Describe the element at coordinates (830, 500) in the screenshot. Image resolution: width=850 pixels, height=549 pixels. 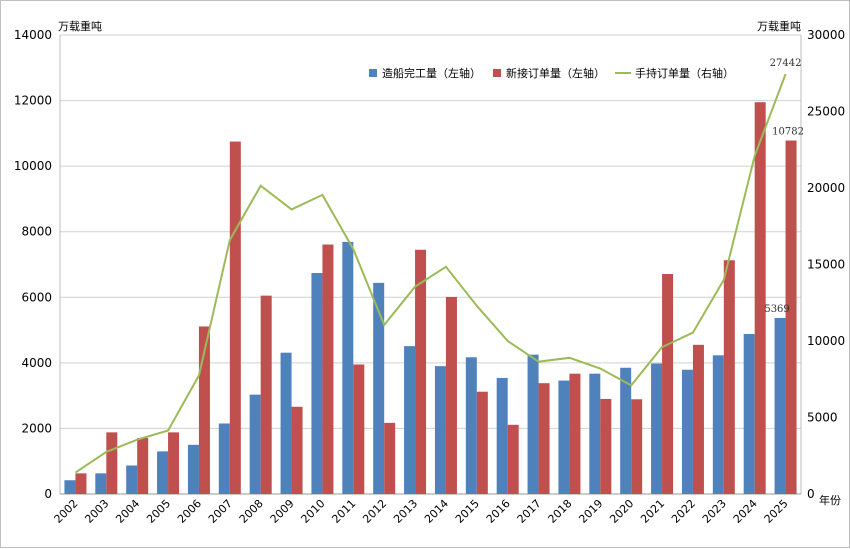
I see `x-unit-label: 年份` at that location.